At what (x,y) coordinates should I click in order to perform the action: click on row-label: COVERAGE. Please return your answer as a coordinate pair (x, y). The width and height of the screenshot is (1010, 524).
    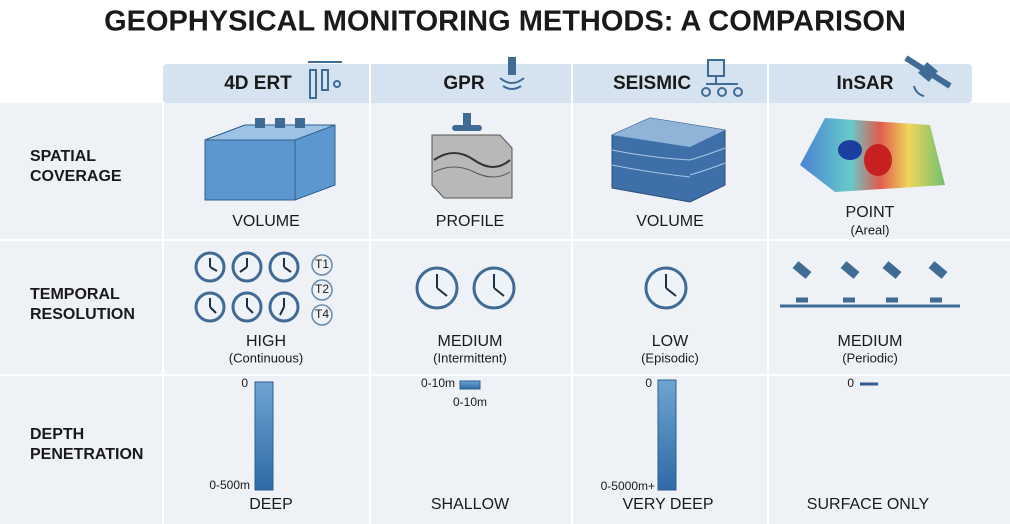
    Looking at the image, I should click on (76, 176).